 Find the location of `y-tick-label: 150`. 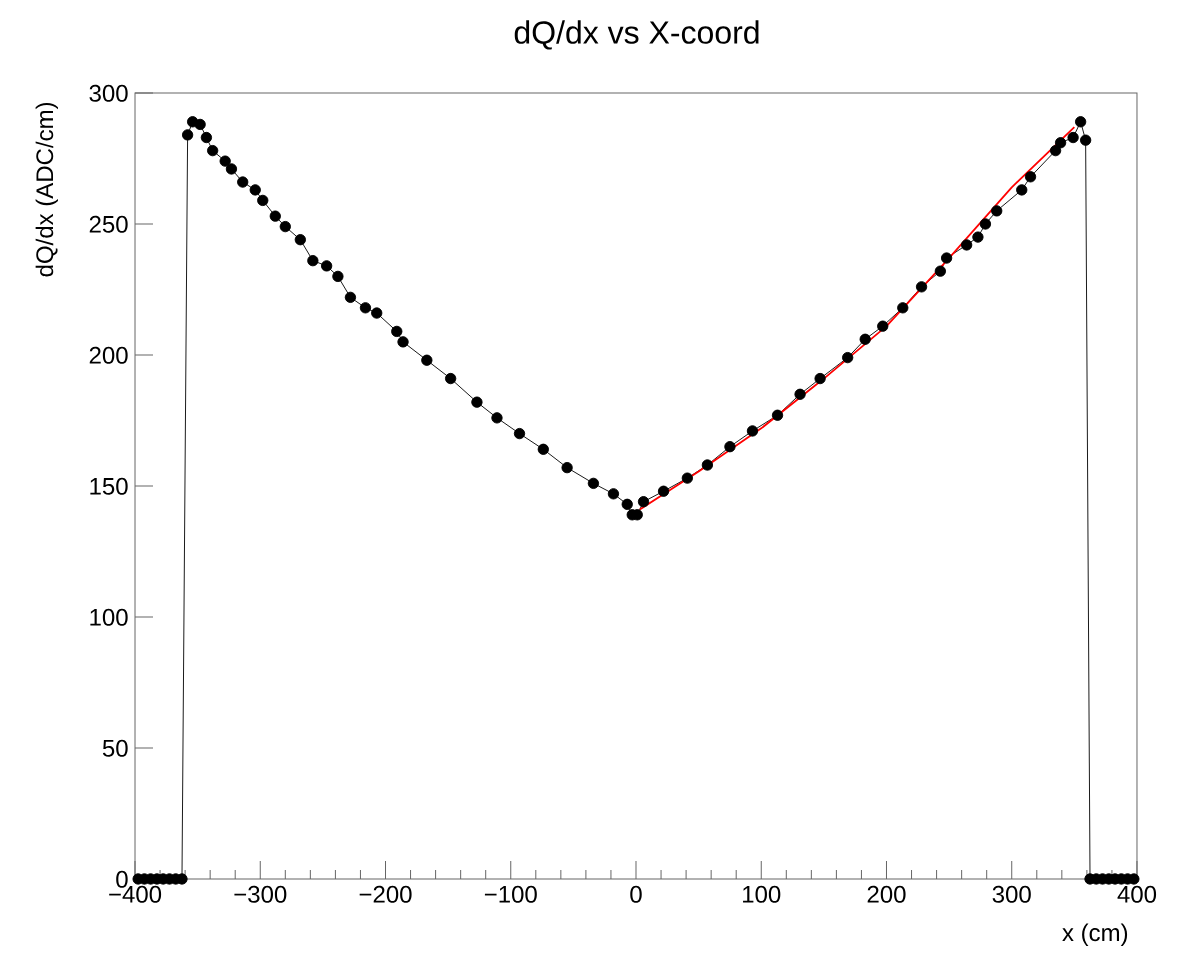

y-tick-label: 150 is located at coordinates (109, 486).